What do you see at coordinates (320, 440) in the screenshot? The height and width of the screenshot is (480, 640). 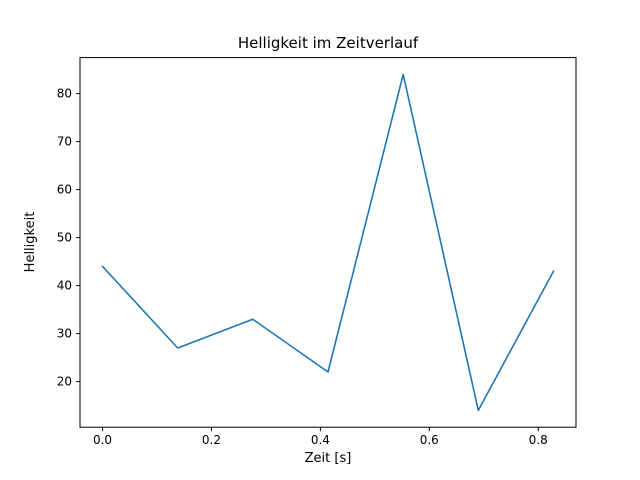 I see `x-tick-label: 0.4` at bounding box center [320, 440].